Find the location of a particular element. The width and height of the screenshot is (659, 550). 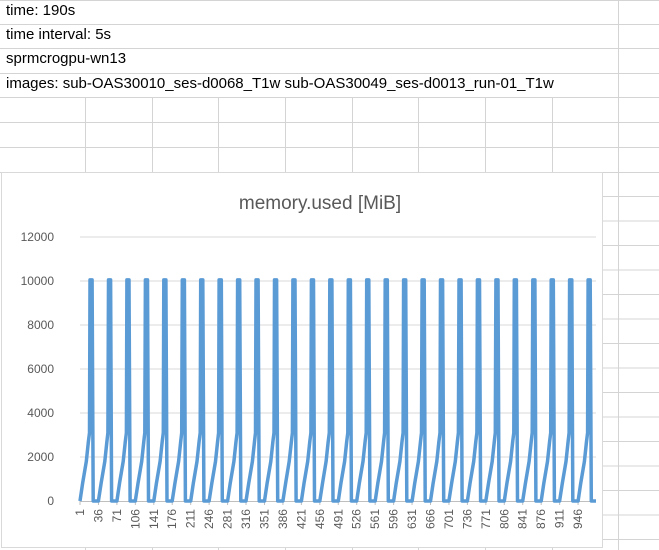

x-tick-label: 491 is located at coordinates (338, 519).